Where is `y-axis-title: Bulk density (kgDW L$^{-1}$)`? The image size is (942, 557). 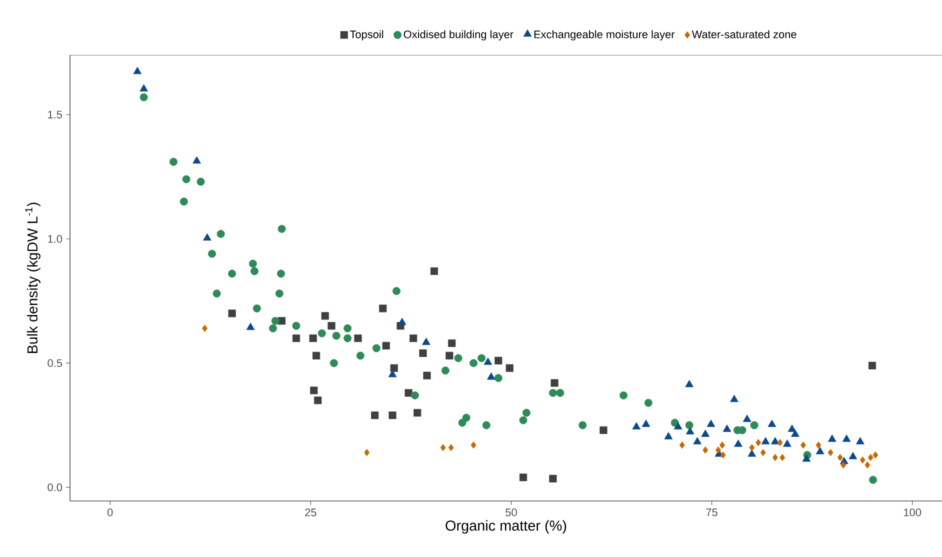
y-axis-title: Bulk density (kgDW L$^{-1}$) is located at coordinates (32, 277).